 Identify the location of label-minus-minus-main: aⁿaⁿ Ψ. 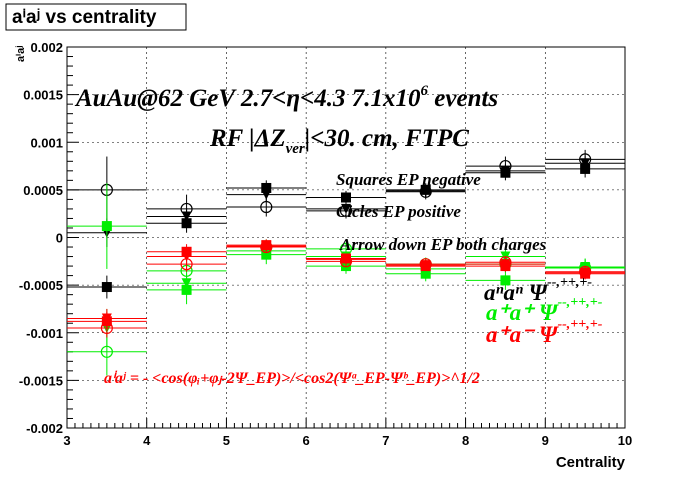
(516, 292).